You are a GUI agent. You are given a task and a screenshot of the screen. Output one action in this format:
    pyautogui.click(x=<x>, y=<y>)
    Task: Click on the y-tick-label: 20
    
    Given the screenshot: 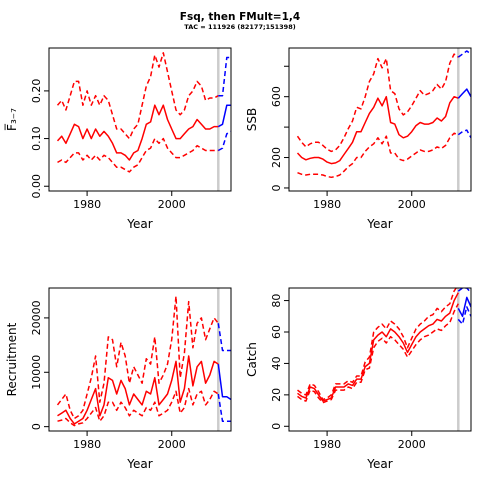 What is the action you would take?
    pyautogui.click(x=276, y=395)
    